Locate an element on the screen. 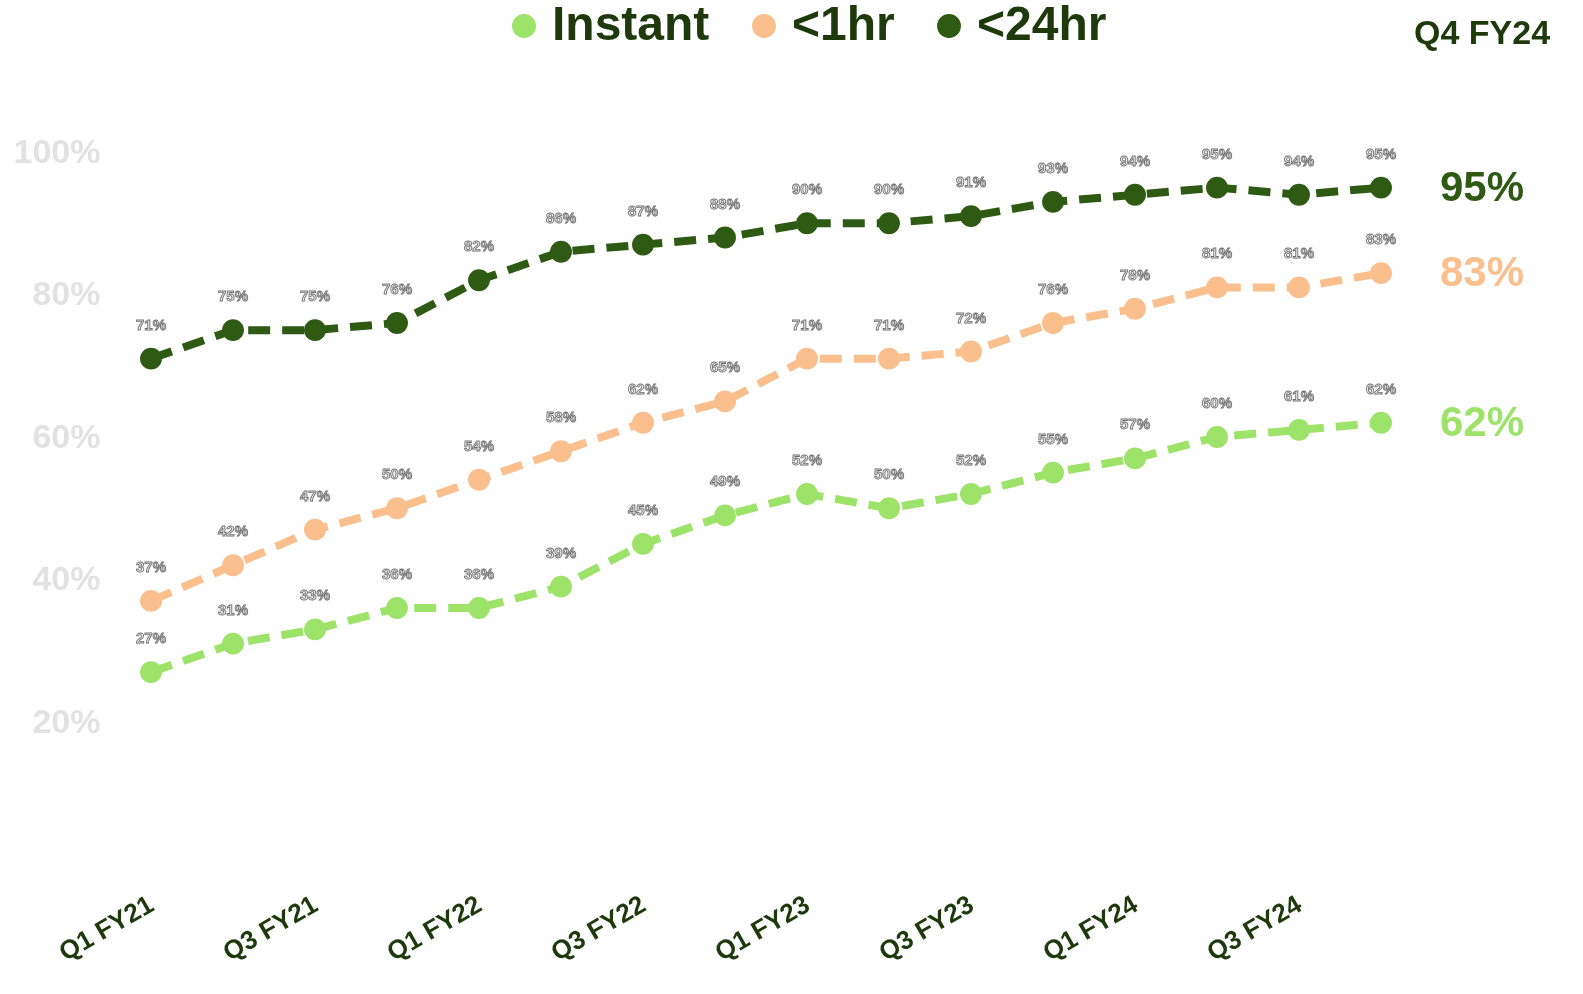 The height and width of the screenshot is (994, 1583). data-label: 39% is located at coordinates (561, 552).